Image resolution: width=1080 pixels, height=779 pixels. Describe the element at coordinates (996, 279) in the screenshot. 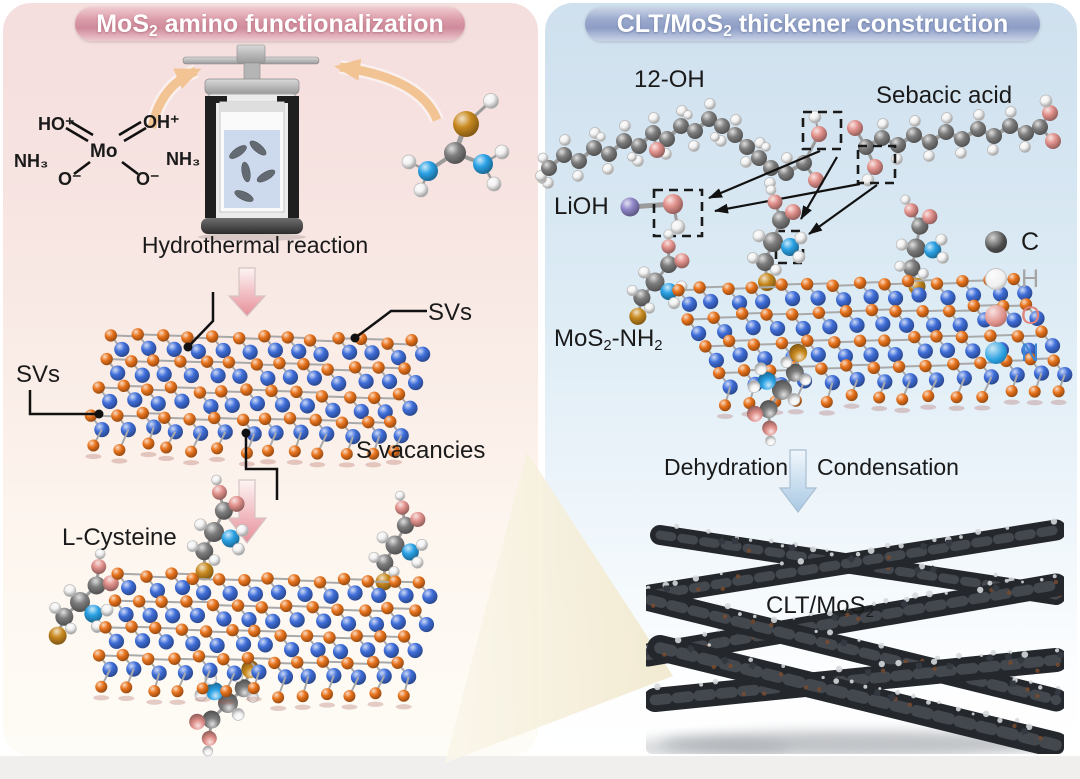

I see `hydrogen-sphere-icon` at that location.